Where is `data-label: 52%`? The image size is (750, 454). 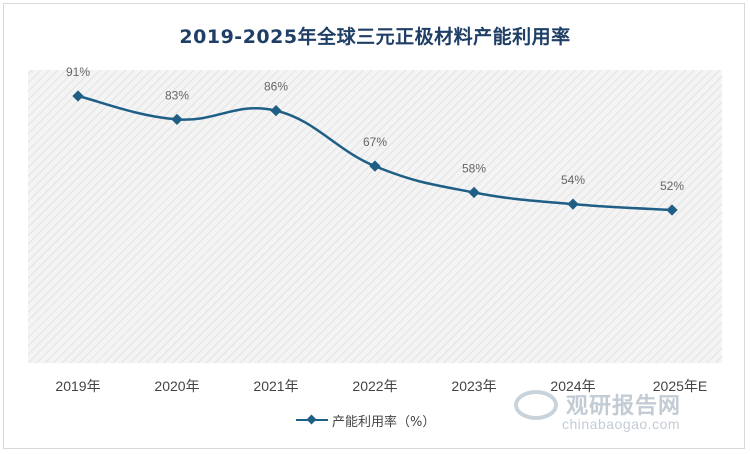
data-label: 52% is located at coordinates (672, 186).